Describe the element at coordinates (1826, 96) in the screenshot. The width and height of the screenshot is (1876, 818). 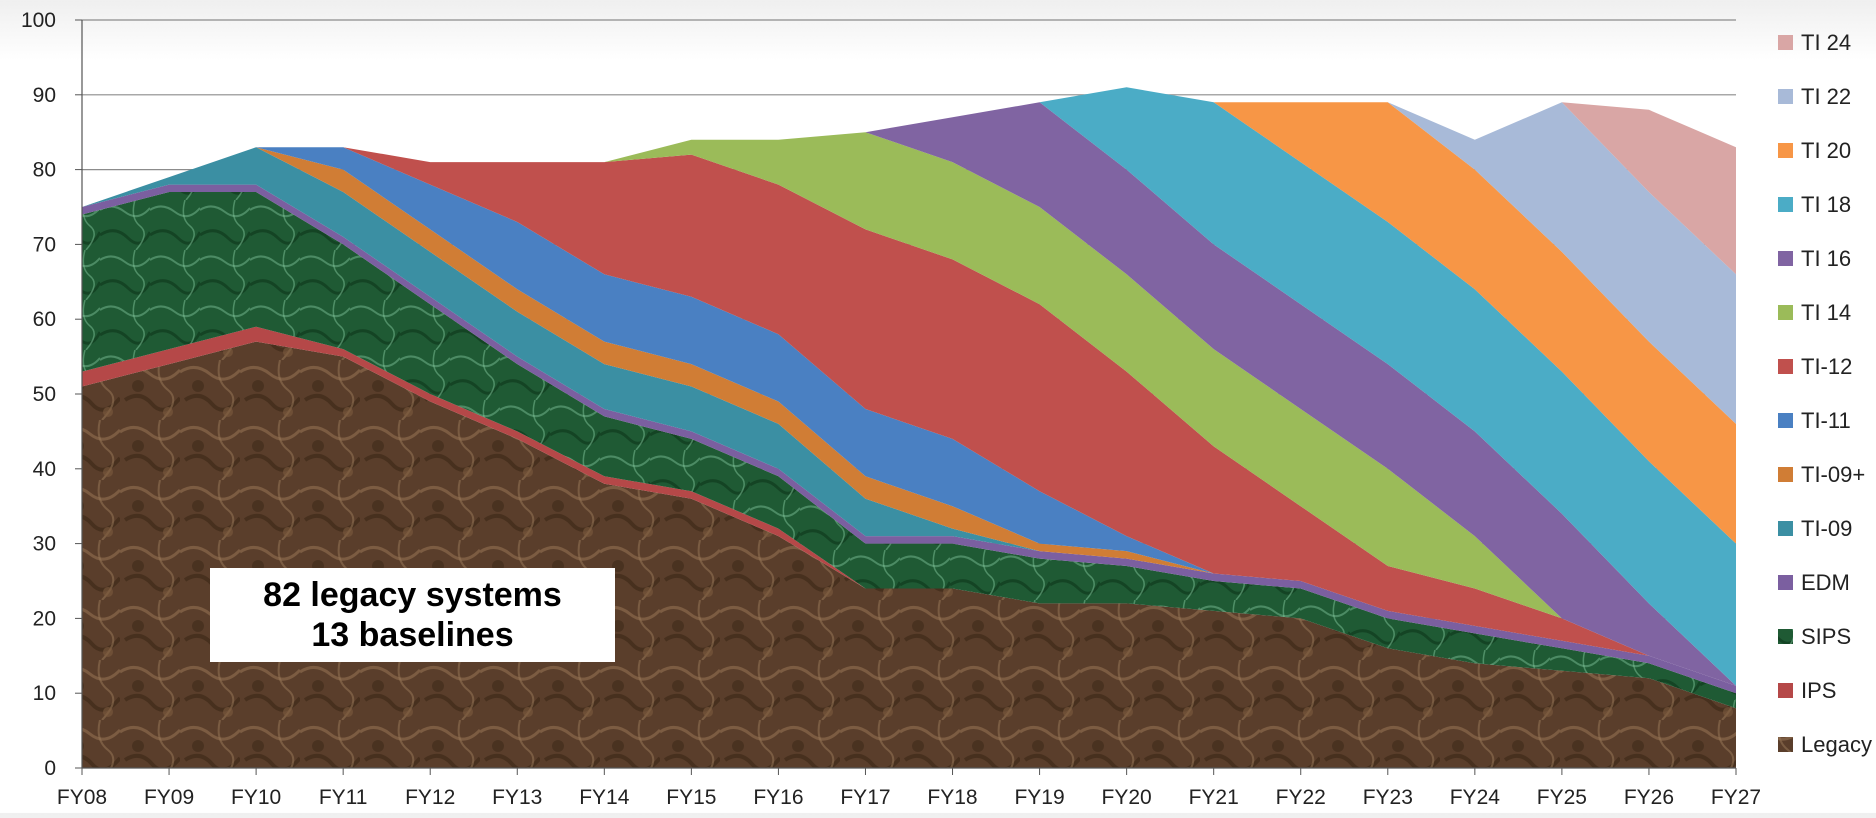
I see `legend-label-ti-22: TI 22` at that location.